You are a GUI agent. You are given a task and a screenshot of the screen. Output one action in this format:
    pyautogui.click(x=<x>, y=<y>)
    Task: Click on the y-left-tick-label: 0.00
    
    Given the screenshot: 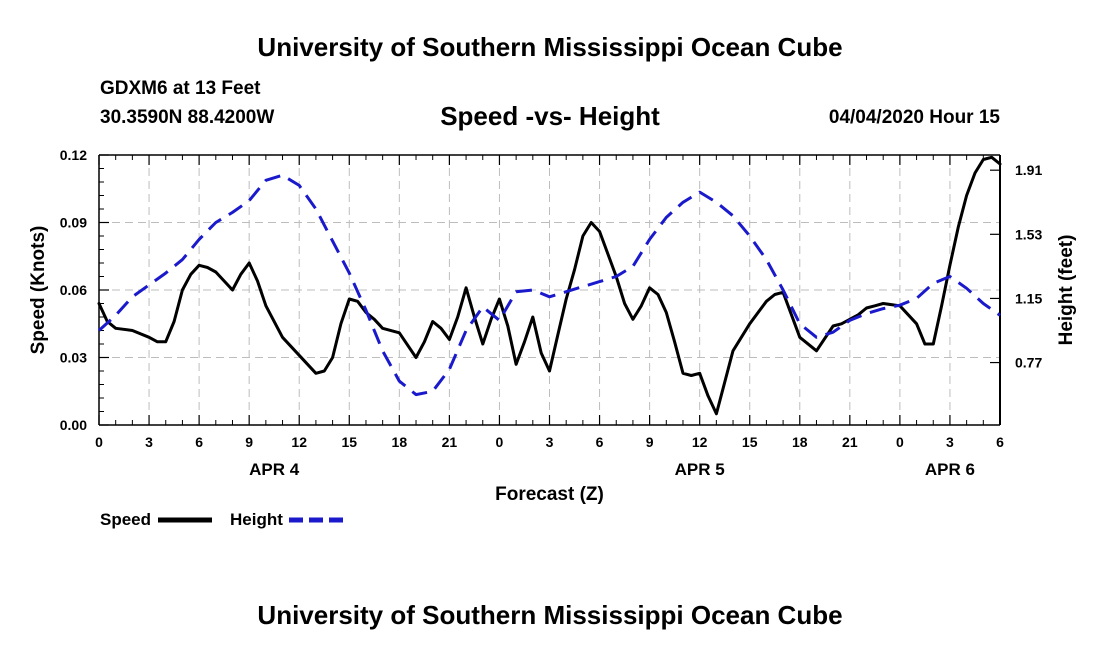 What is the action you would take?
    pyautogui.click(x=73, y=425)
    